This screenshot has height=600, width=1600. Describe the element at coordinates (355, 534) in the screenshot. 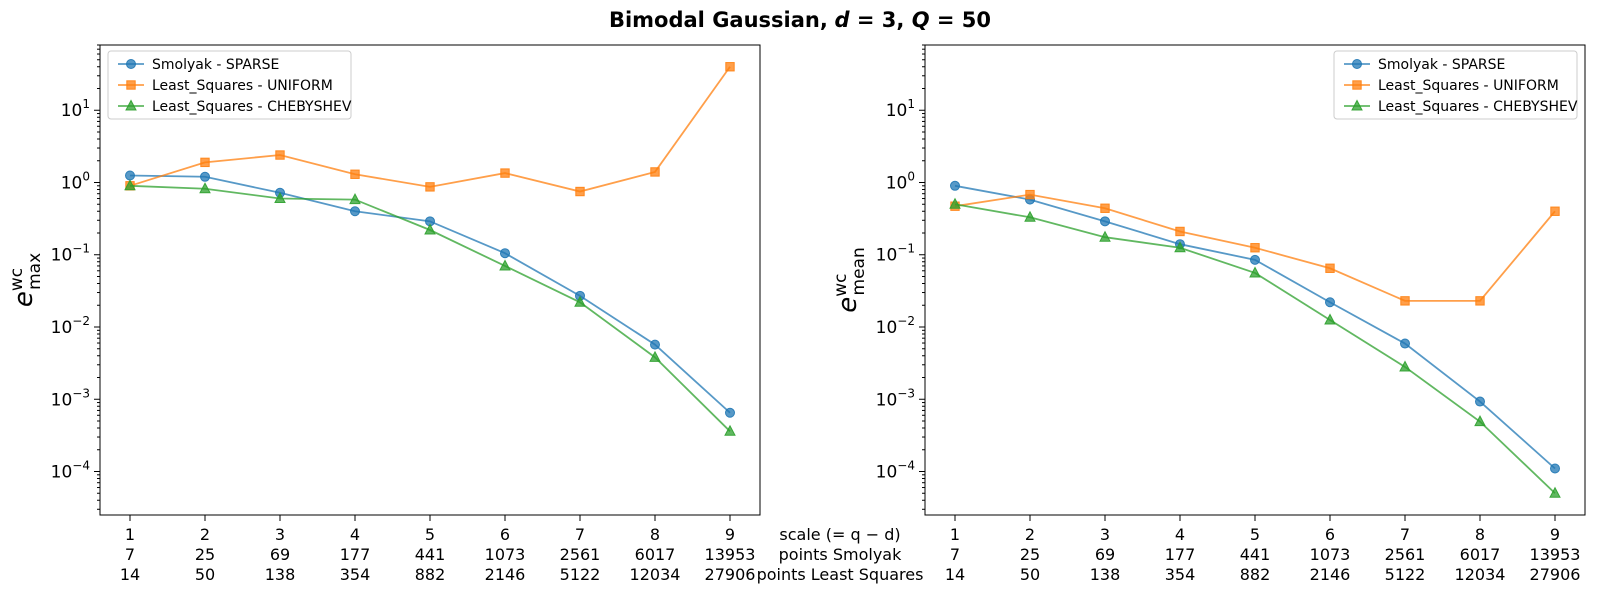

I see `x-tick-label-row-1: 4` at that location.